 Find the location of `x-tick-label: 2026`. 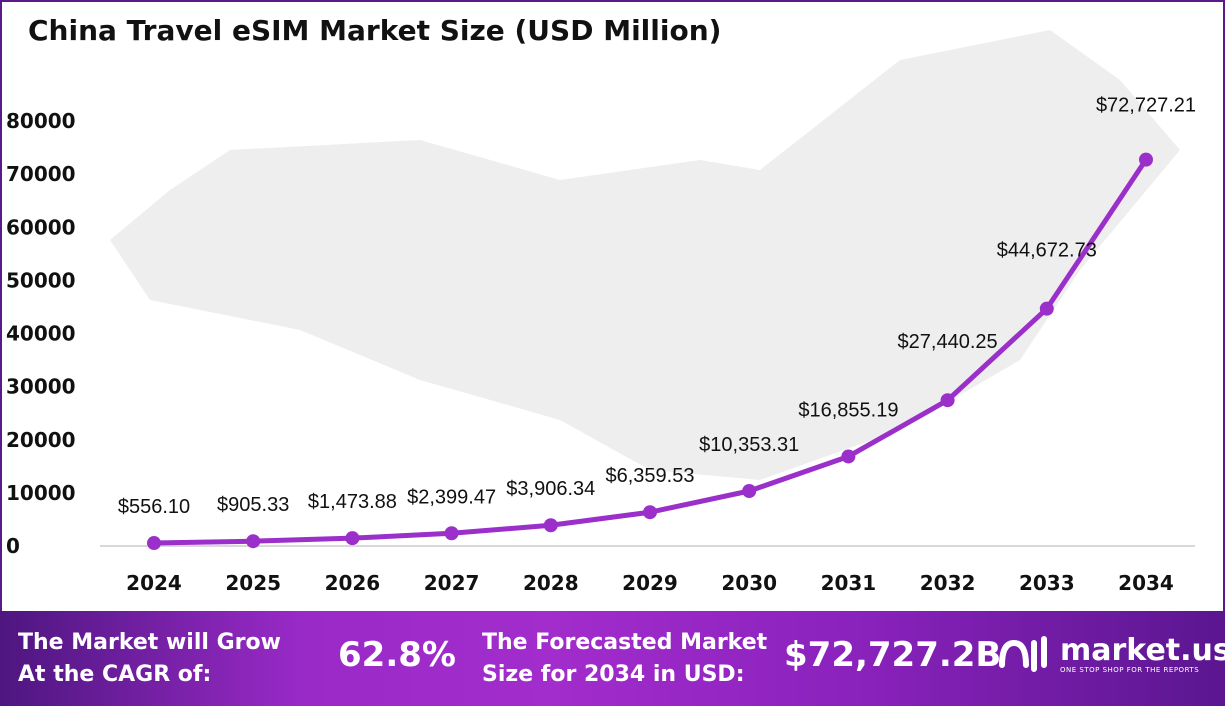

x-tick-label: 2026 is located at coordinates (353, 583).